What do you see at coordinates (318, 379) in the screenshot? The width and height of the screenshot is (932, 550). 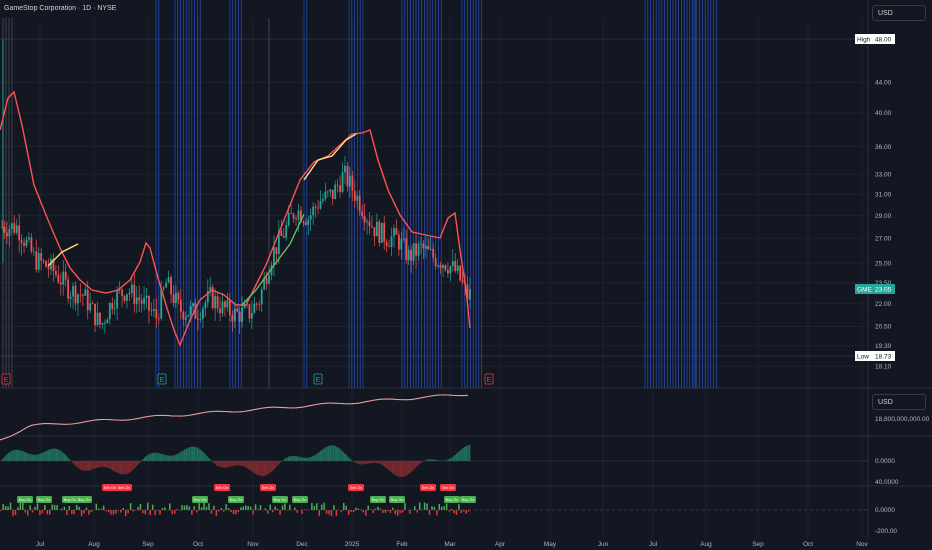 I see `earnings-marker` at bounding box center [318, 379].